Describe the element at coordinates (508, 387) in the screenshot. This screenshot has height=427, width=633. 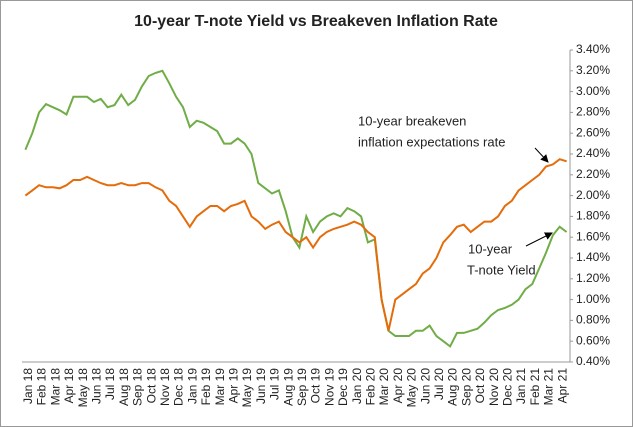
I see `x-tick-label: Dec 20` at that location.